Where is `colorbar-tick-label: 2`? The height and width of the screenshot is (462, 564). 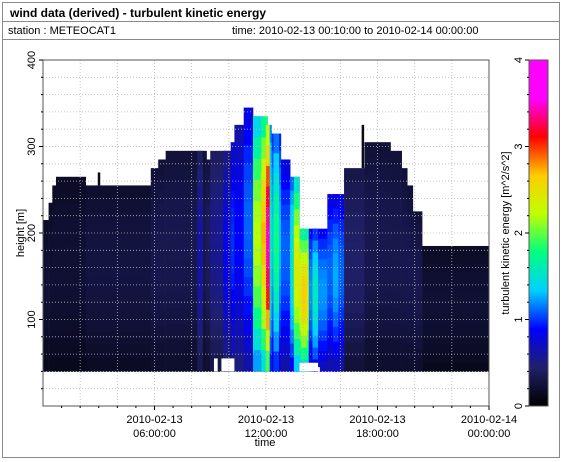 colorbar-tick-label: 2 is located at coordinates (519, 233).